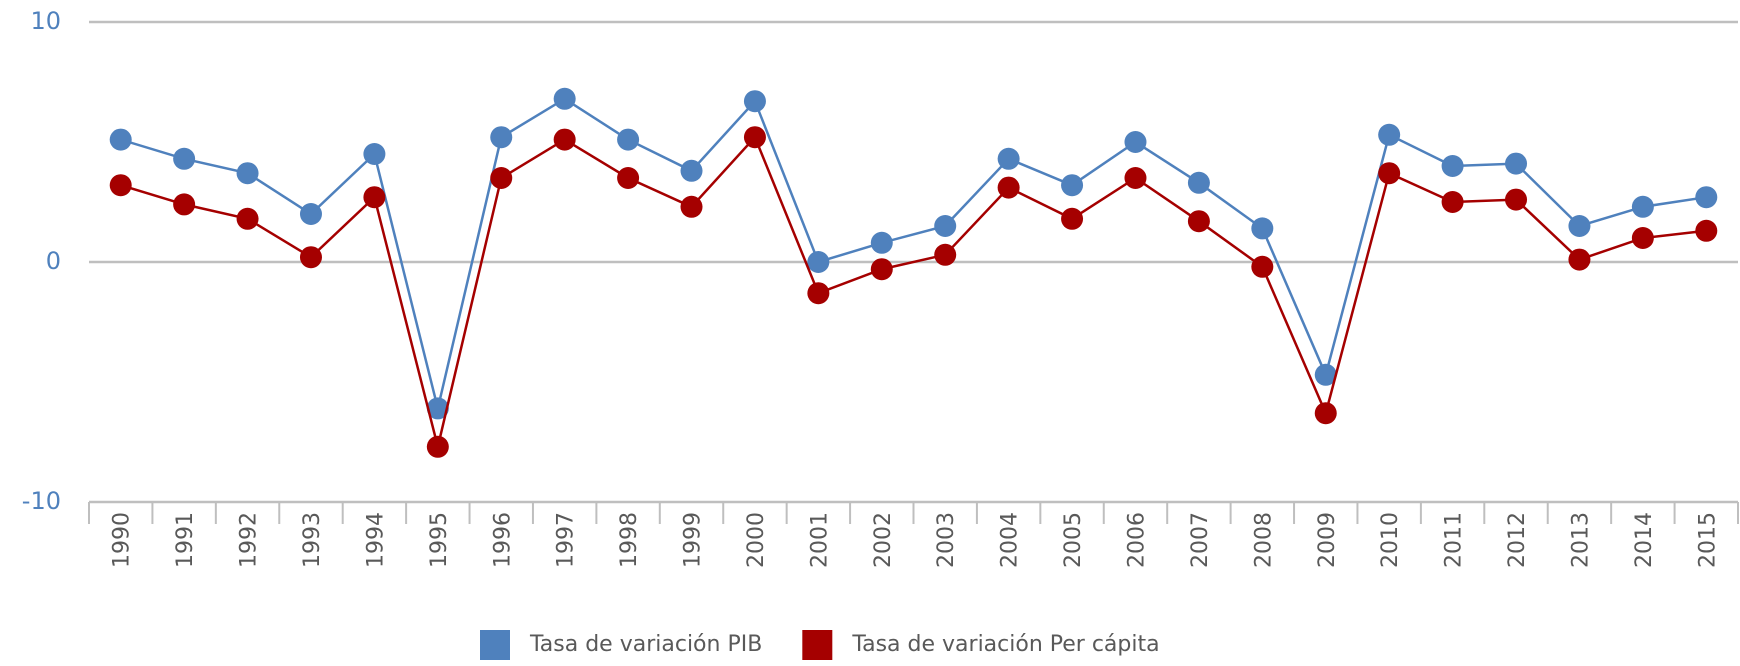 This screenshot has width=1740, height=666. What do you see at coordinates (1390, 540) in the screenshot?
I see `x-tick-label: 2010` at bounding box center [1390, 540].